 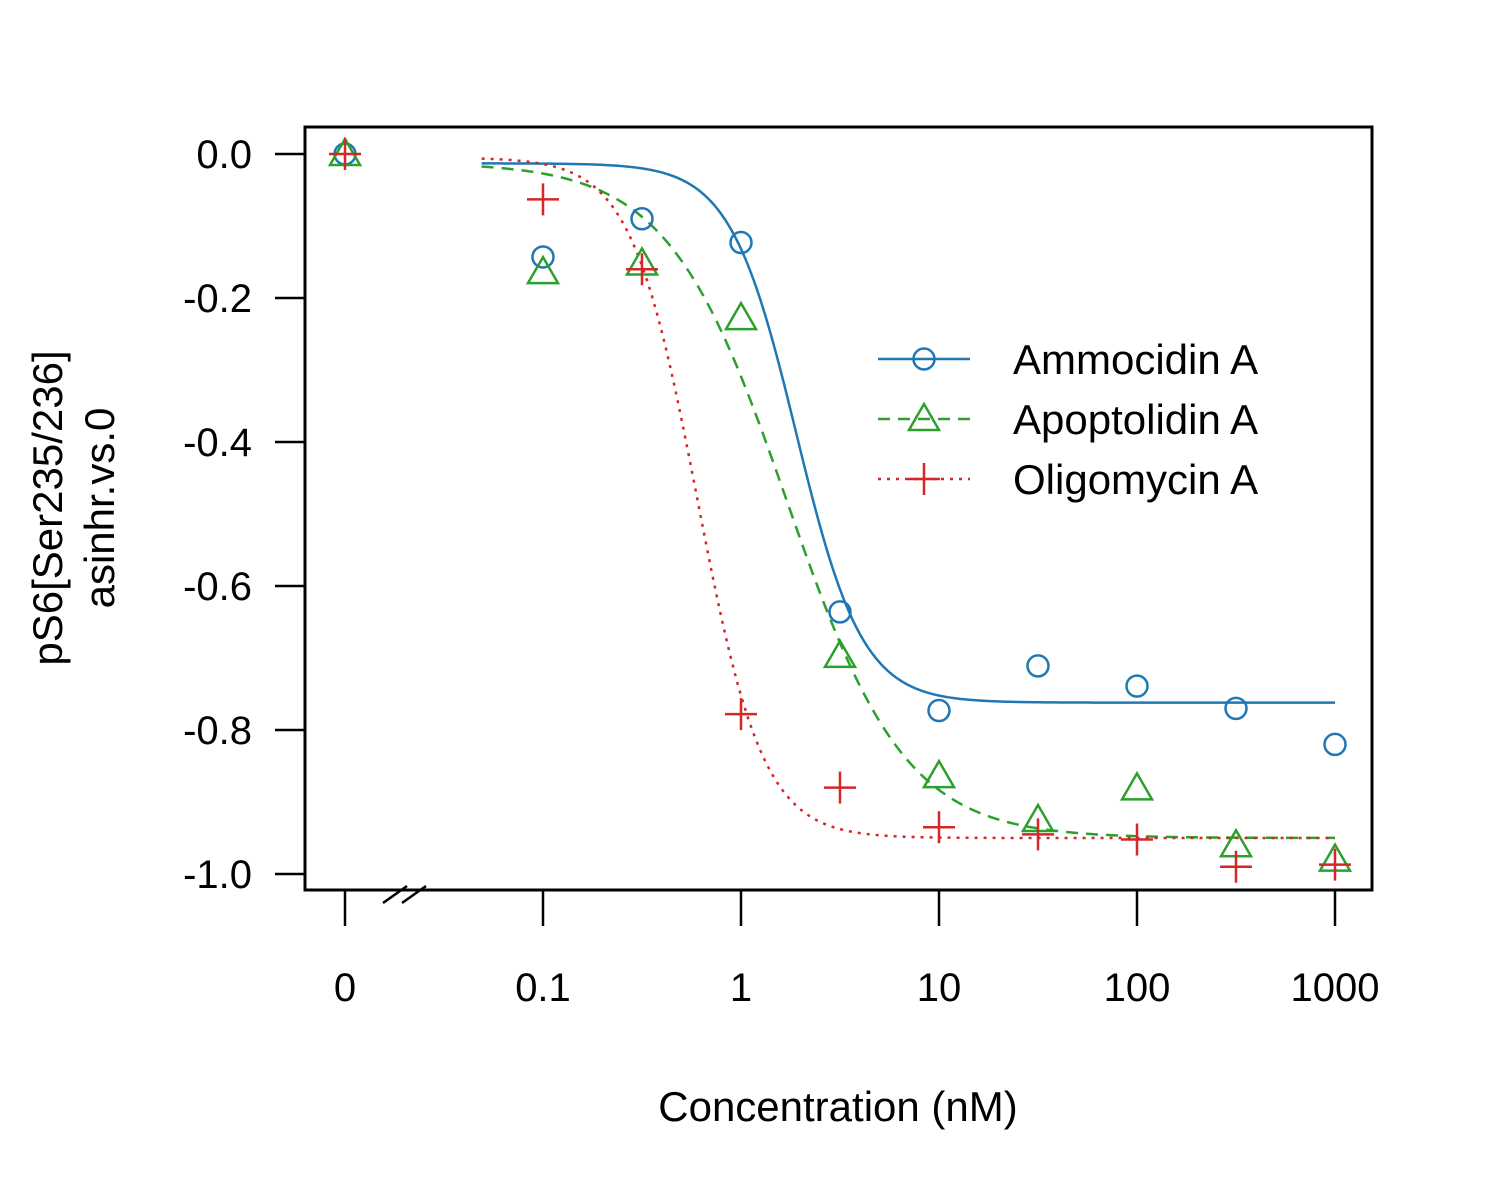 I want to click on x-tick-label: 1000, so click(x=1335, y=988).